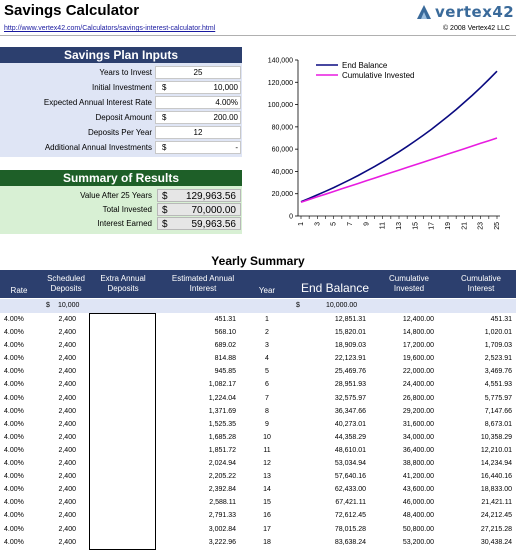 The height and width of the screenshot is (550, 516). Describe the element at coordinates (501, 319) in the screenshot. I see `cell-cumulative-interest: 451.31` at that location.